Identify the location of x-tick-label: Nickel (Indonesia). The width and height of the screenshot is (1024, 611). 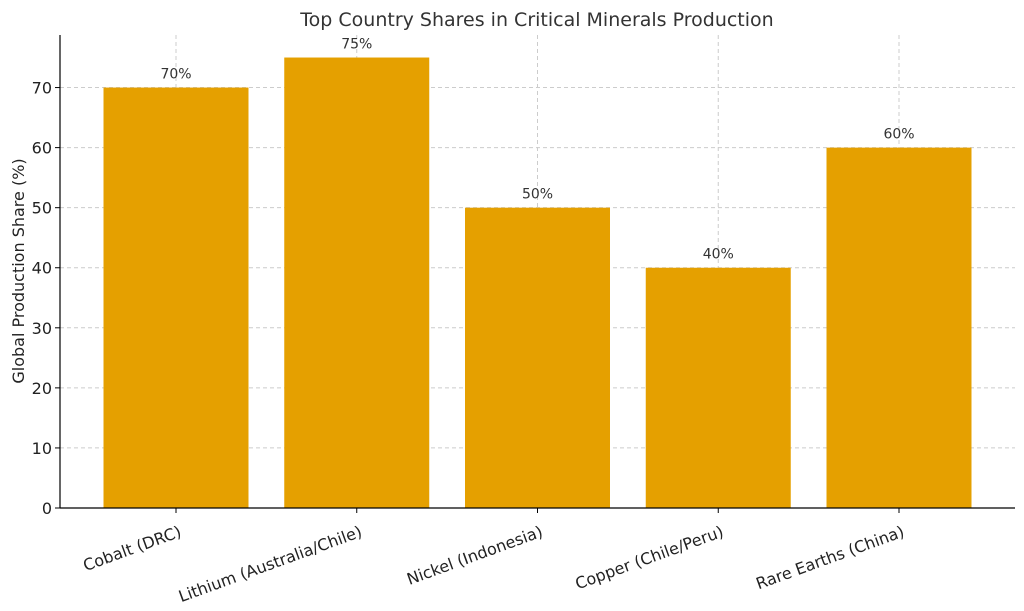
(474, 555).